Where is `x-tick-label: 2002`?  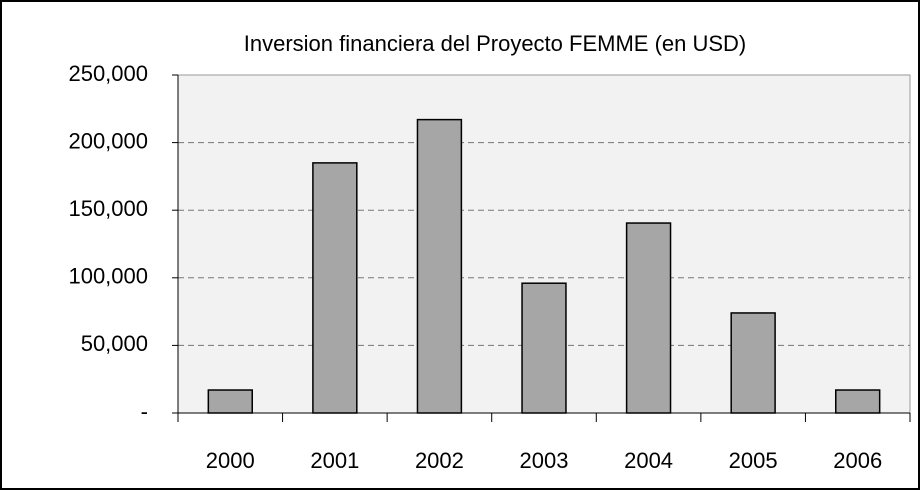 x-tick-label: 2002 is located at coordinates (439, 460).